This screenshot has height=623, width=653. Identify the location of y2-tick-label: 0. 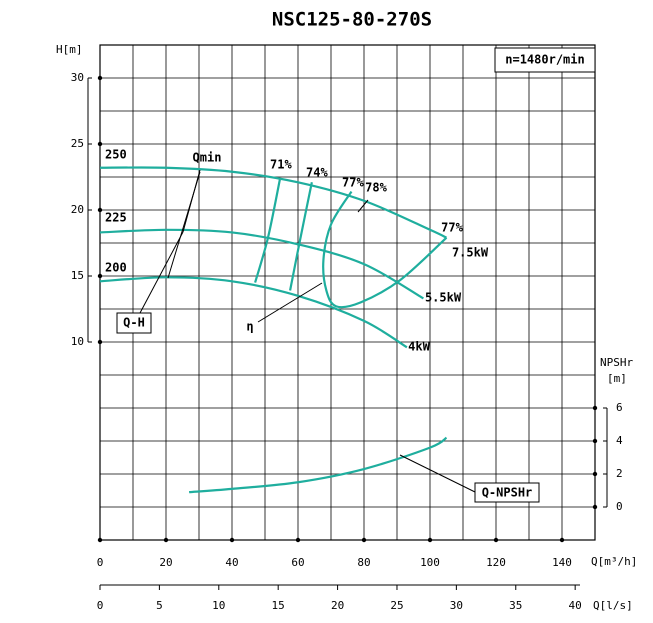
(619, 506).